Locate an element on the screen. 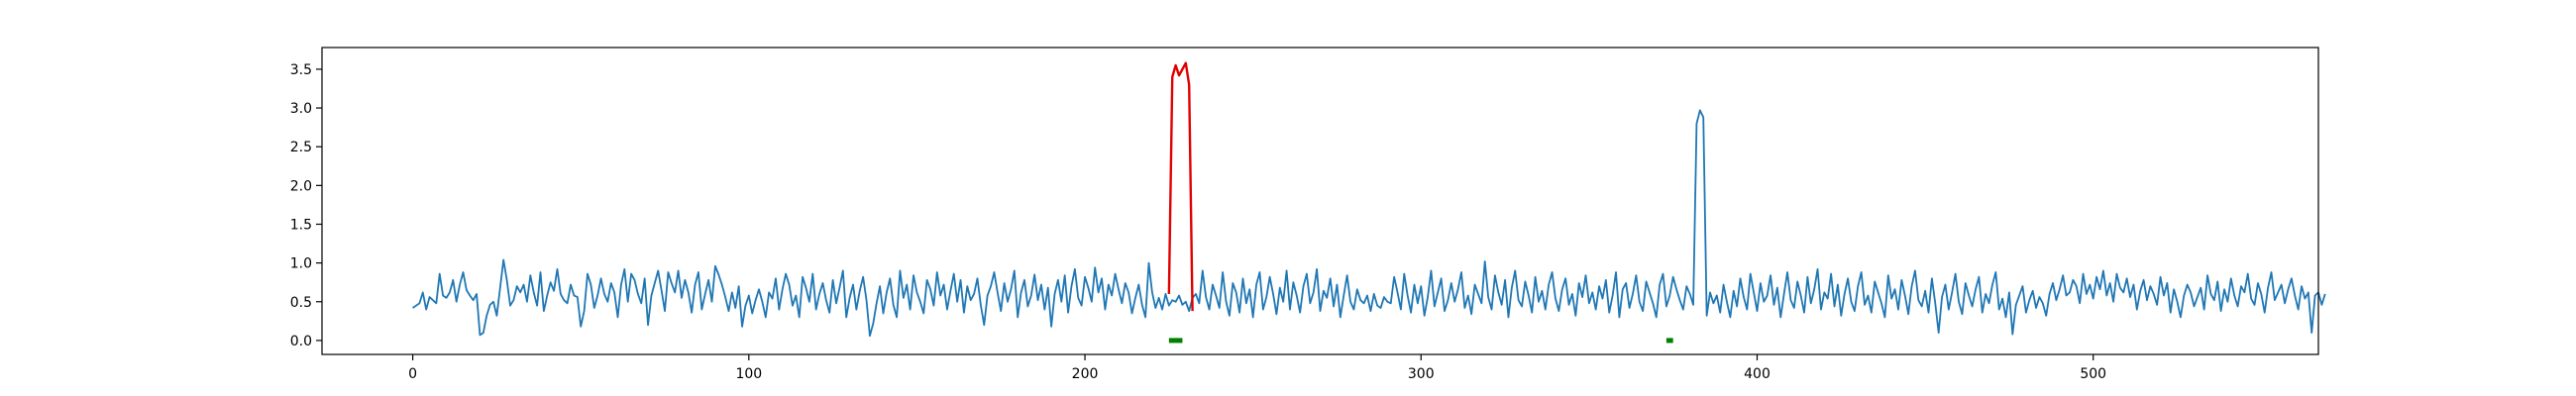  x-tick-label: 400 is located at coordinates (1757, 374).